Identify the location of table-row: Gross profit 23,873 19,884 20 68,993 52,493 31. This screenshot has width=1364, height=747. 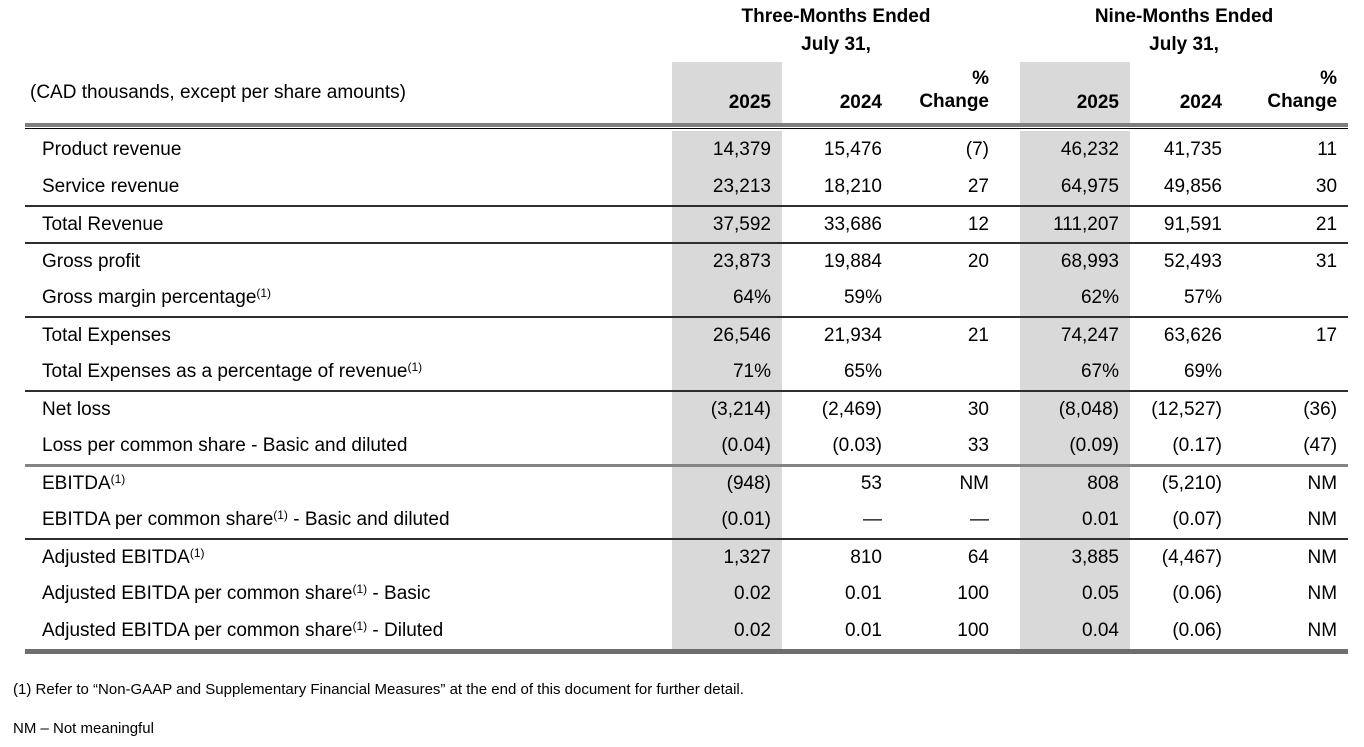
(687, 260).